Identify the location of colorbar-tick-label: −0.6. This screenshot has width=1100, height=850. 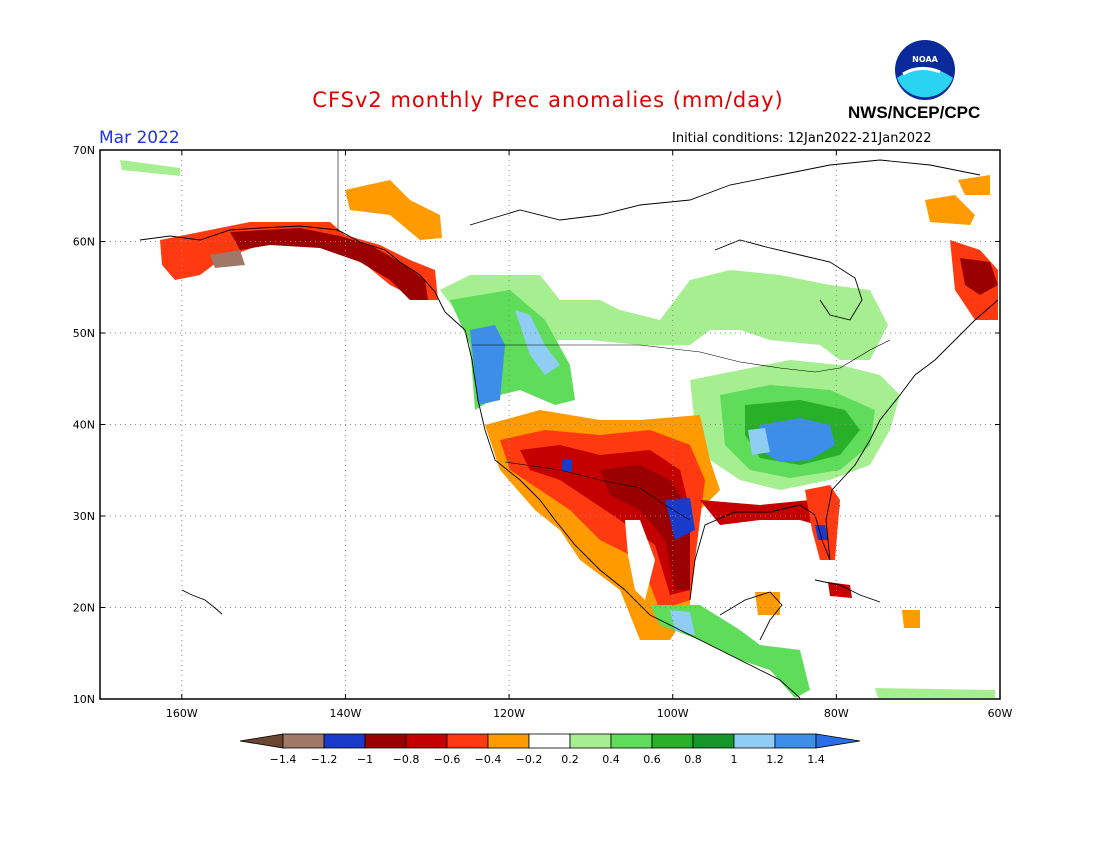
(447, 759).